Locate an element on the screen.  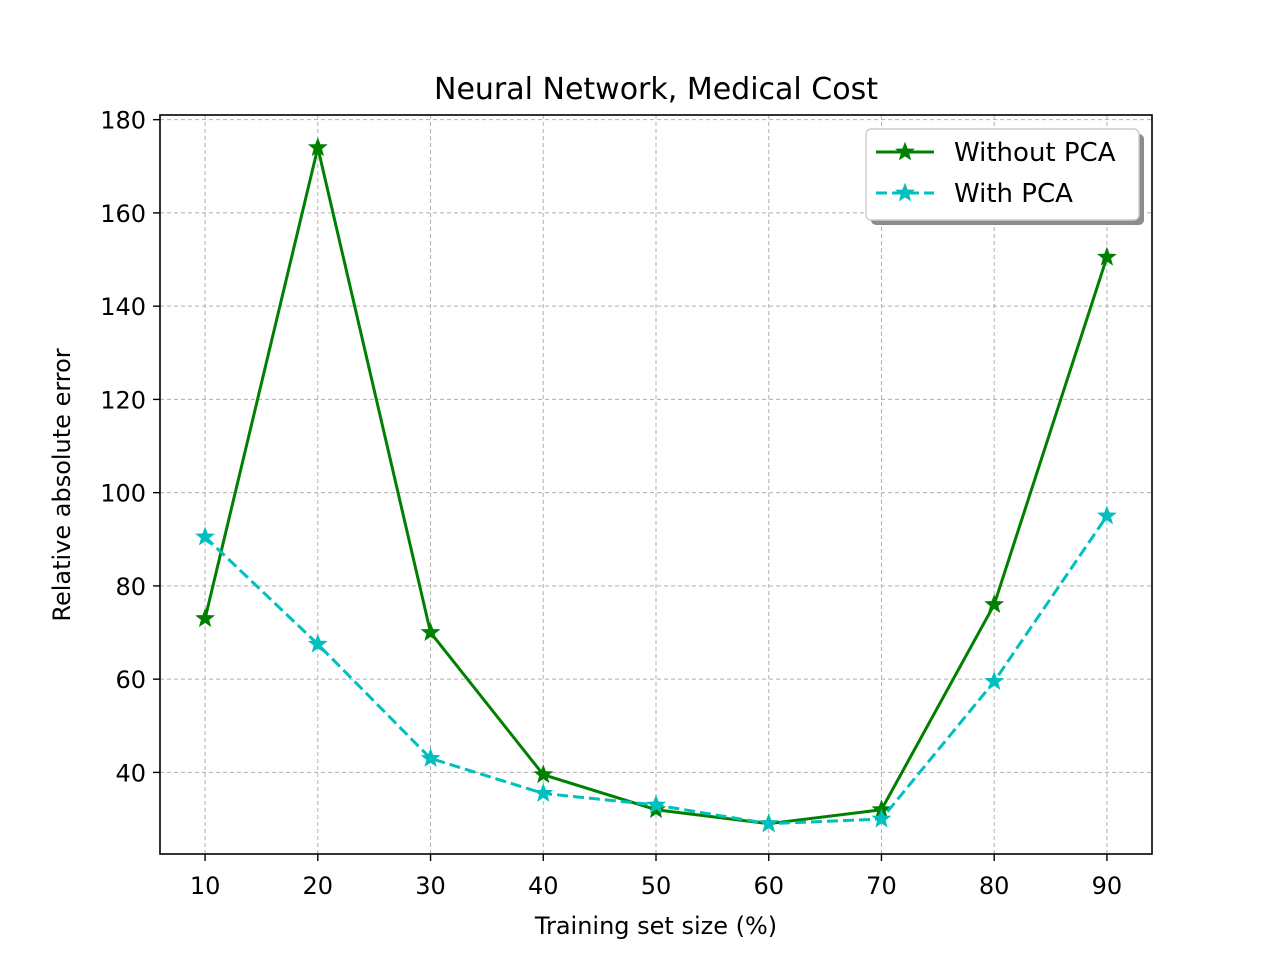
y-tick-label: 60 is located at coordinates (130, 680).